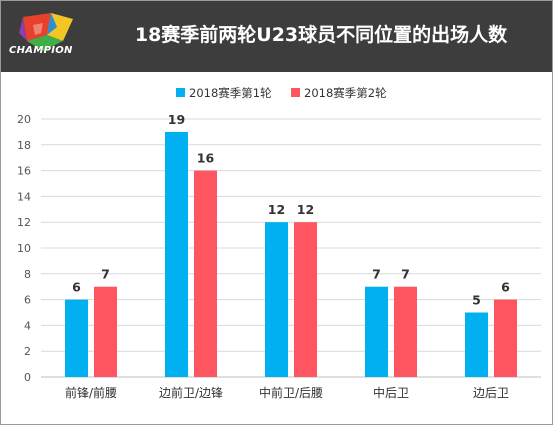 This screenshot has width=553, height=425. What do you see at coordinates (230, 93) in the screenshot?
I see `legend-label: 2018赛季第1轮` at bounding box center [230, 93].